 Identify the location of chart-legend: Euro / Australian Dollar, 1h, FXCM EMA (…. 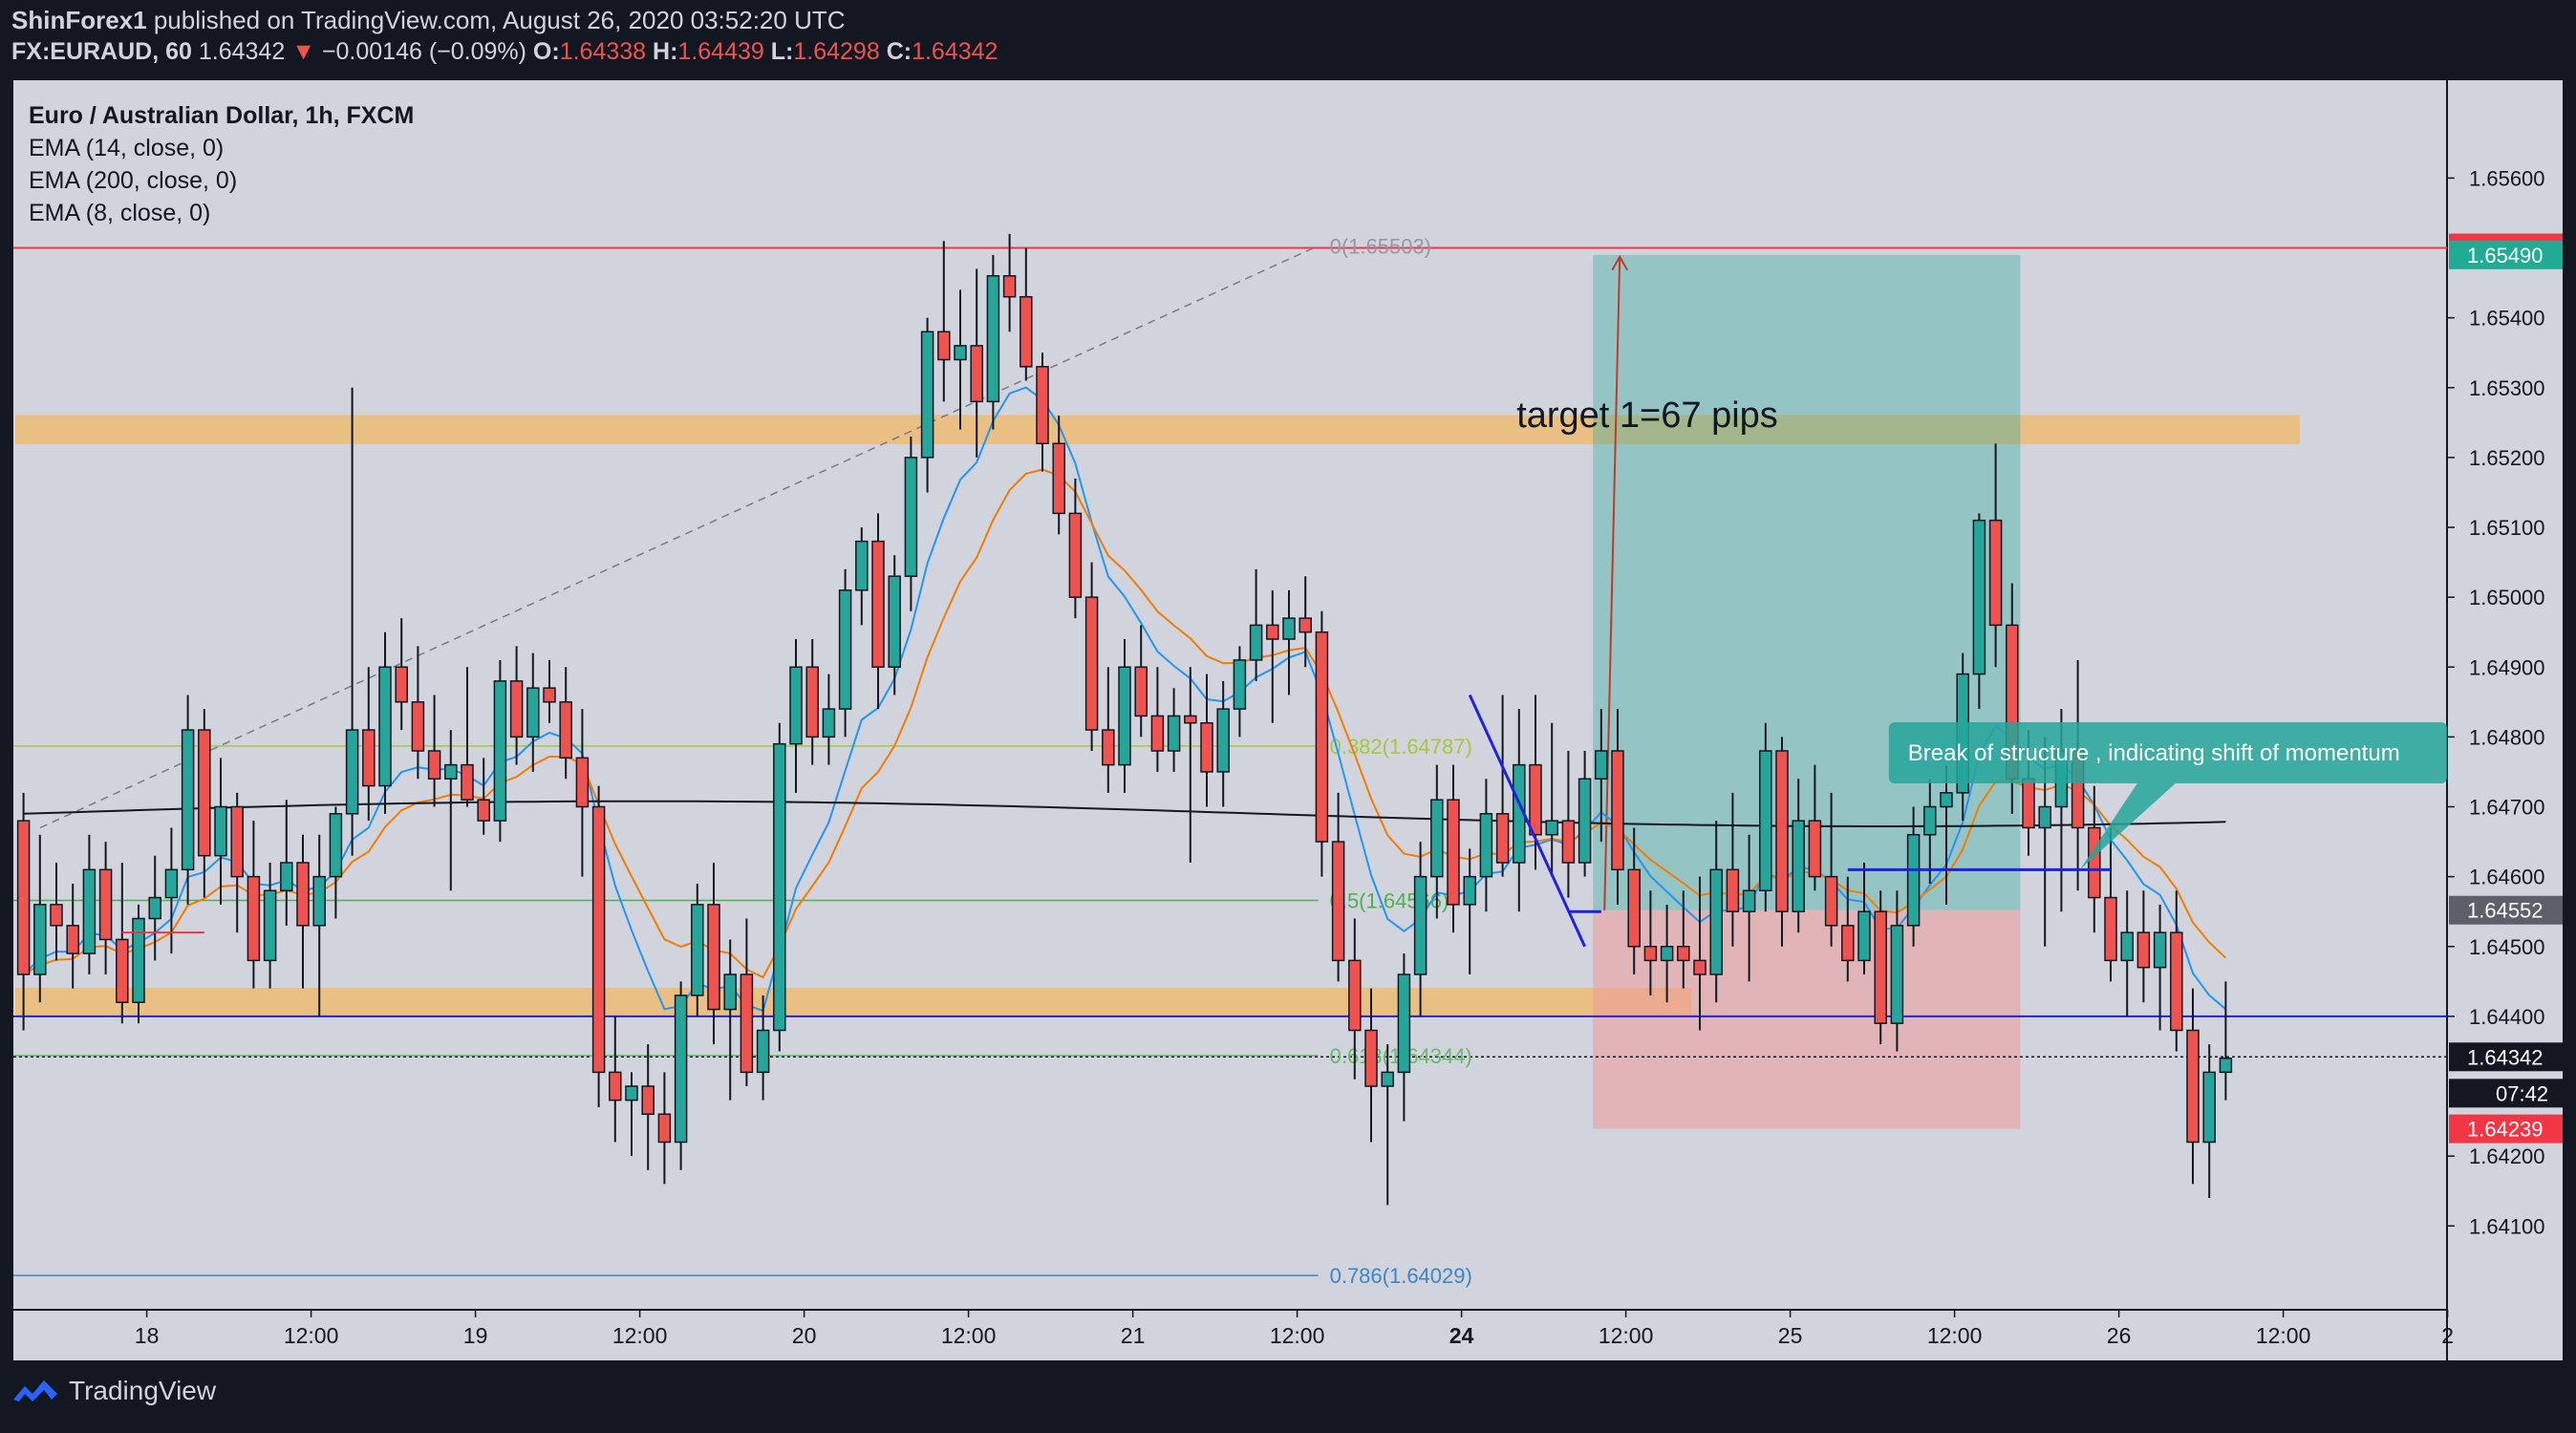
(221, 164).